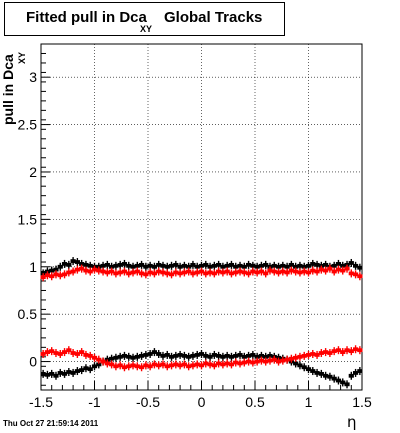 This screenshot has height=433, width=400. Describe the element at coordinates (148, 402) in the screenshot. I see `x-tick-label: -0.5` at that location.